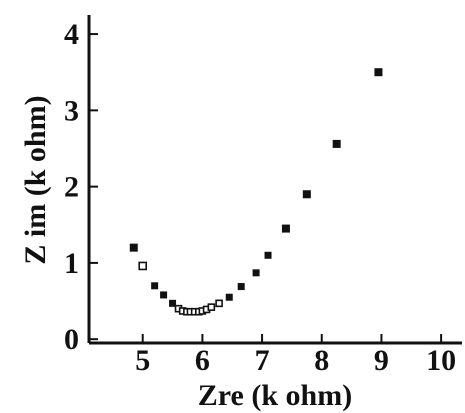 This screenshot has width=465, height=413. What do you see at coordinates (71, 34) in the screenshot?
I see `y-tick-label: 4` at bounding box center [71, 34].